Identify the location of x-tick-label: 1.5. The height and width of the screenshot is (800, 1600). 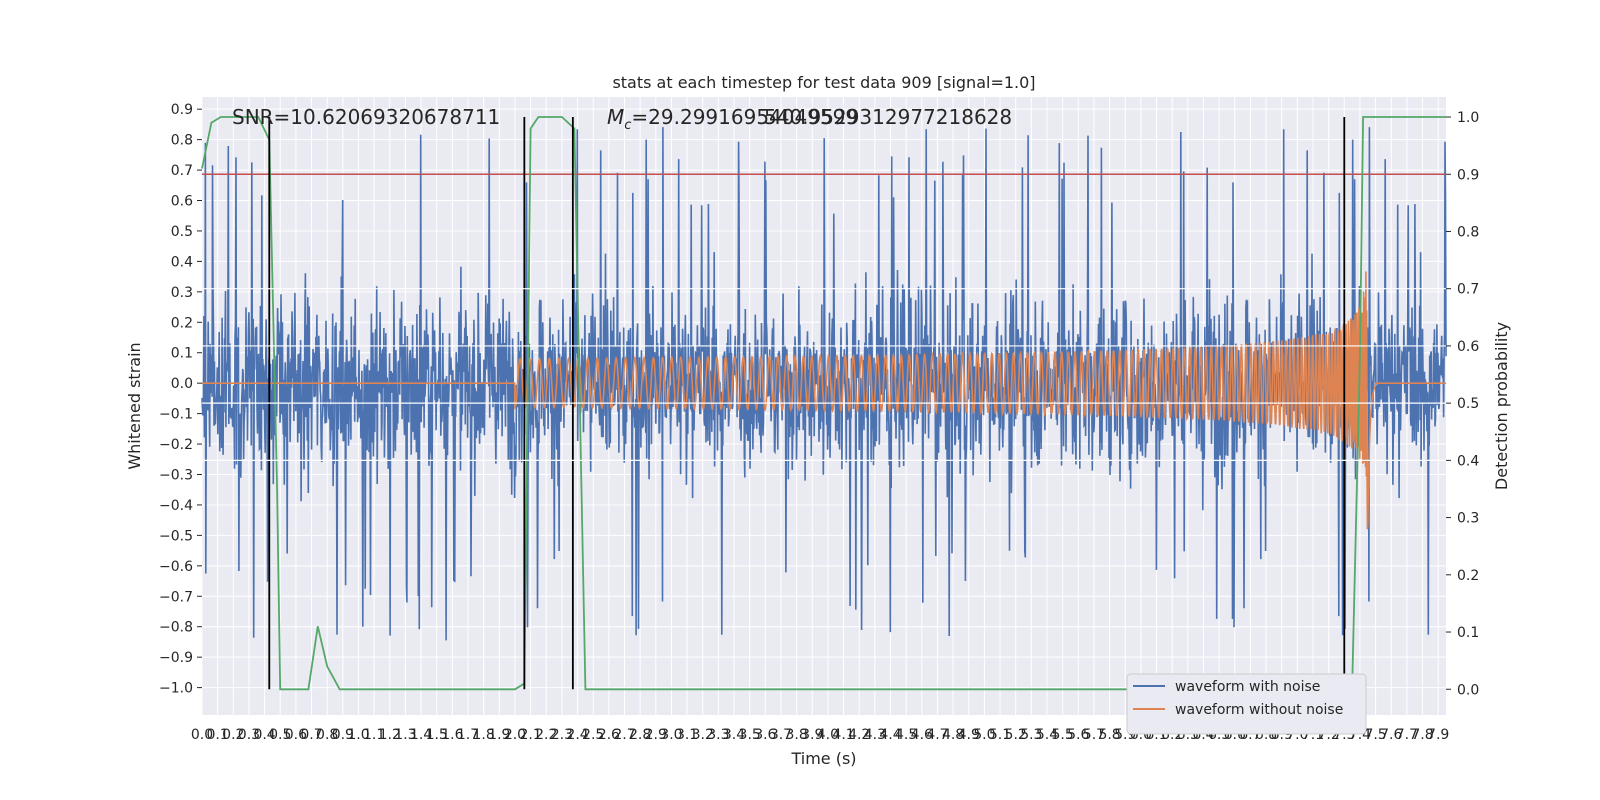
(437, 735).